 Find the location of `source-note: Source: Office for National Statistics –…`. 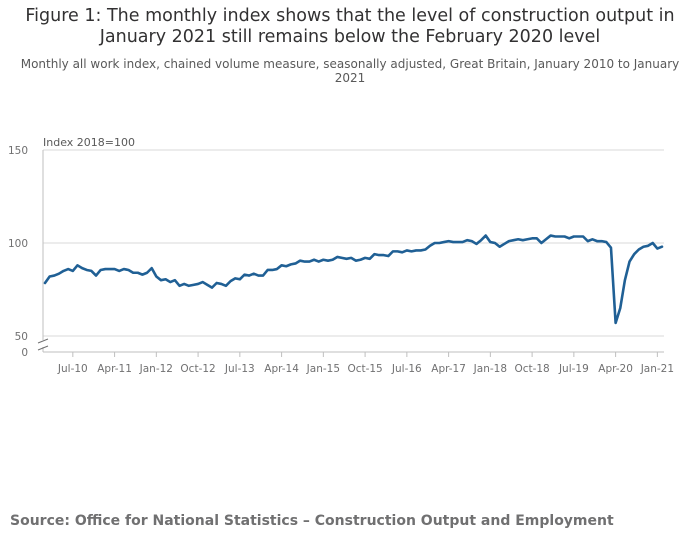

source-note: Source: Office for National Statistics –… is located at coordinates (312, 521).